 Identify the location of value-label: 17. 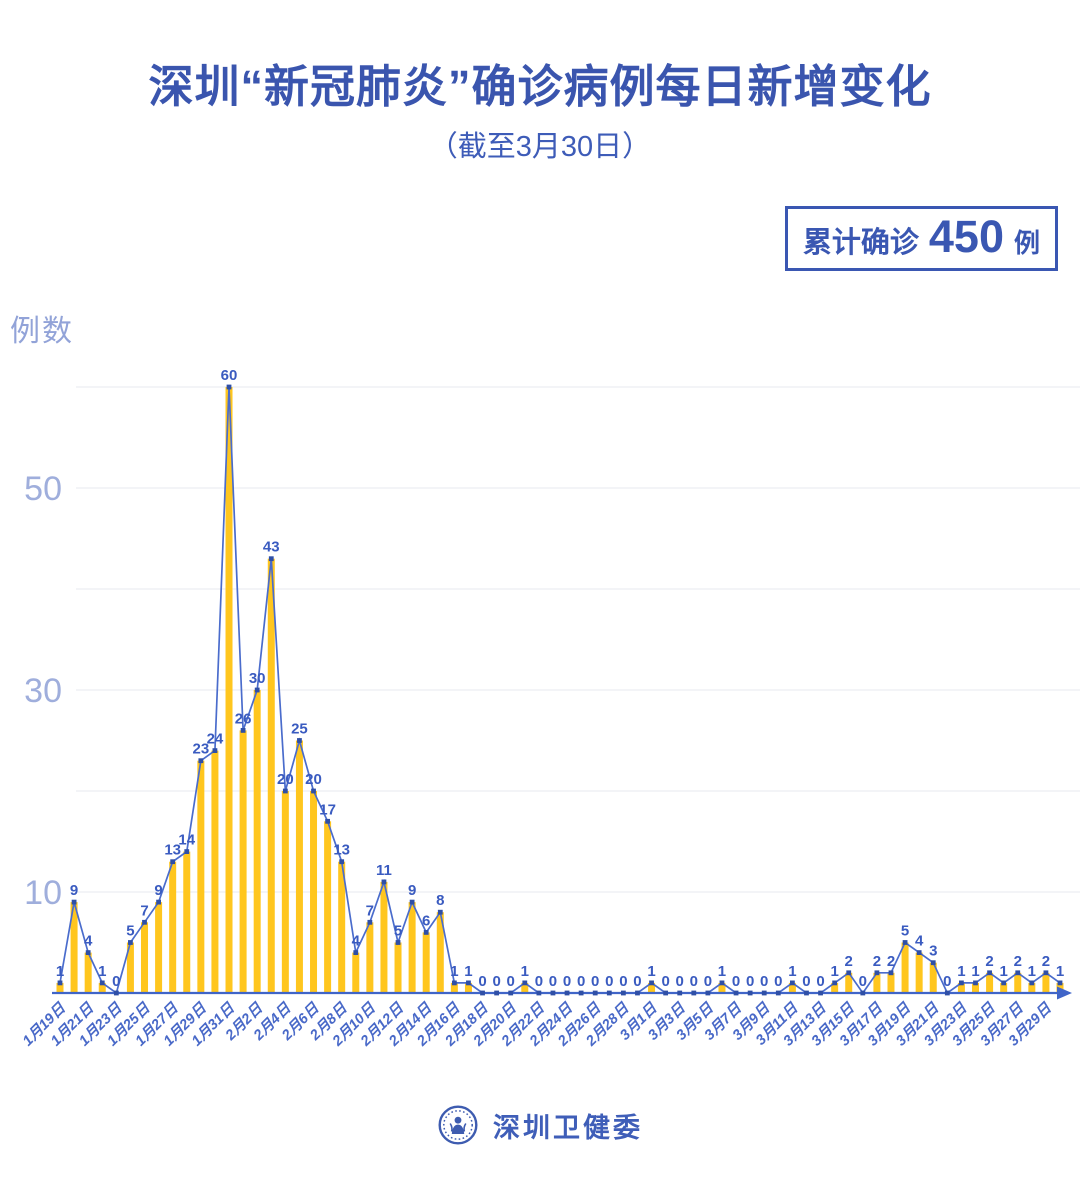
(327, 809).